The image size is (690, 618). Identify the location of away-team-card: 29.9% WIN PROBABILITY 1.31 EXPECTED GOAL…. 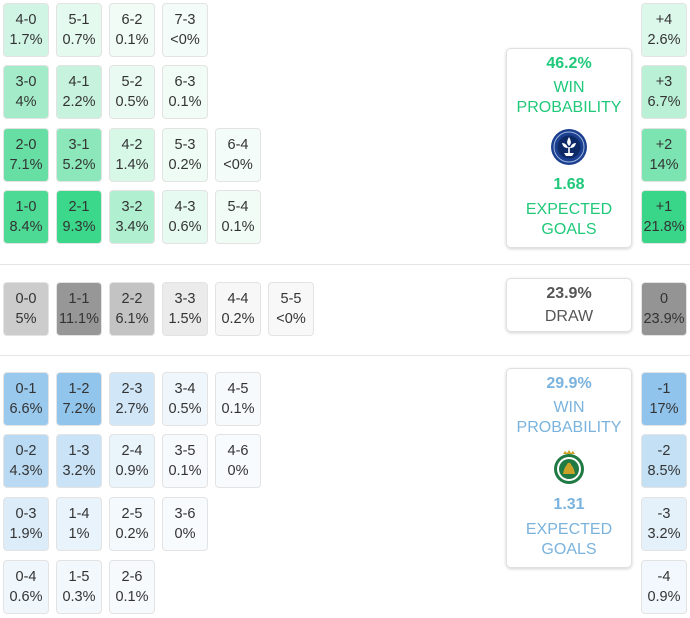
(569, 468).